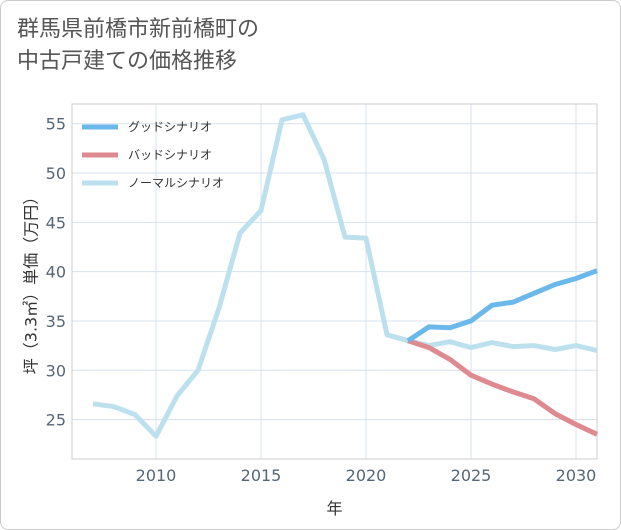  Describe the element at coordinates (56, 124) in the screenshot. I see `y-tick-label: 55` at that location.